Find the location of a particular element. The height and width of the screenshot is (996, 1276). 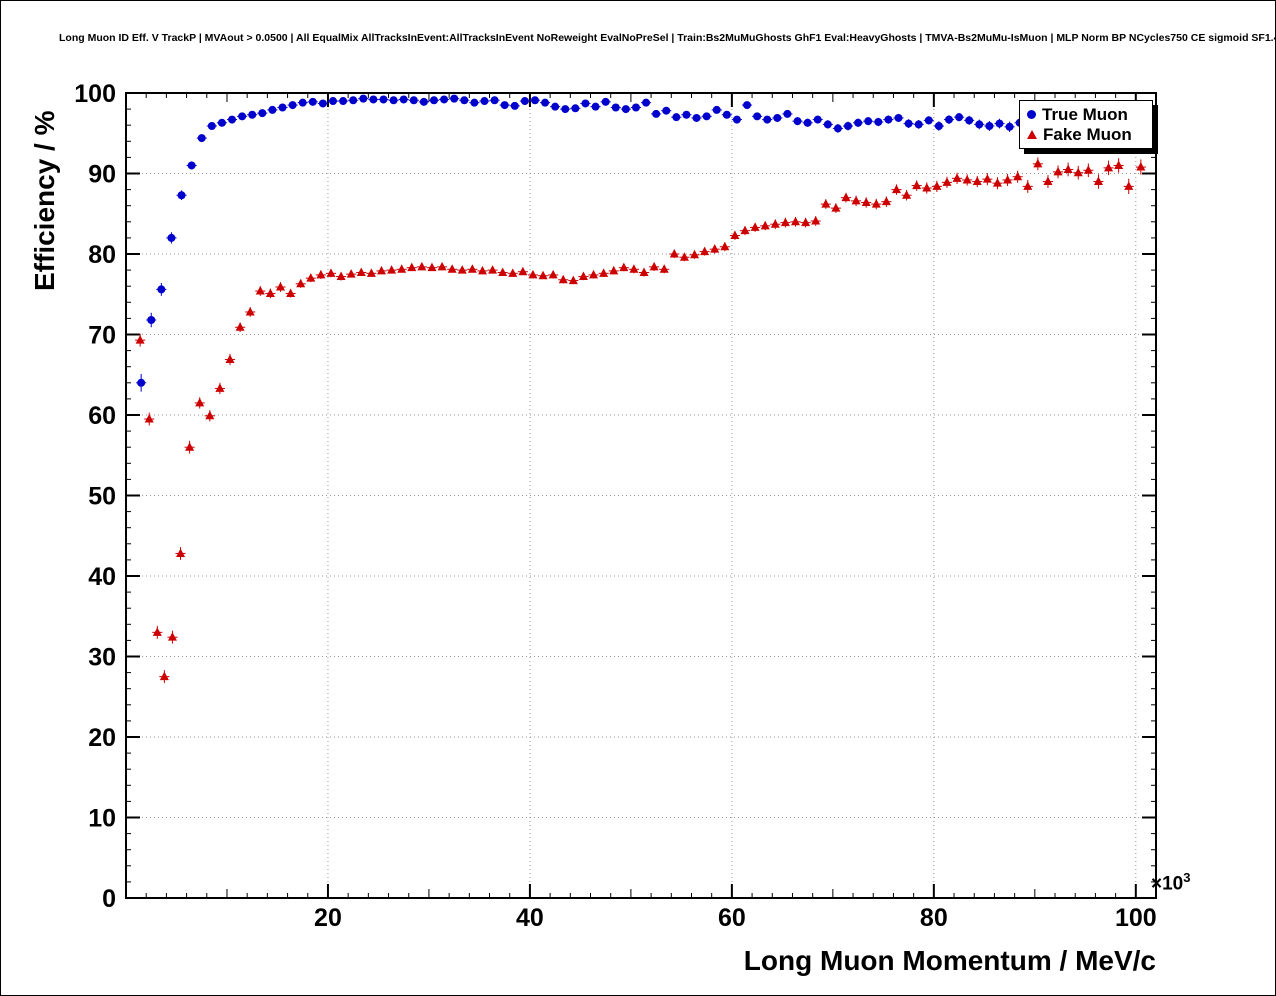

svg-text: 30 is located at coordinates (102, 658).